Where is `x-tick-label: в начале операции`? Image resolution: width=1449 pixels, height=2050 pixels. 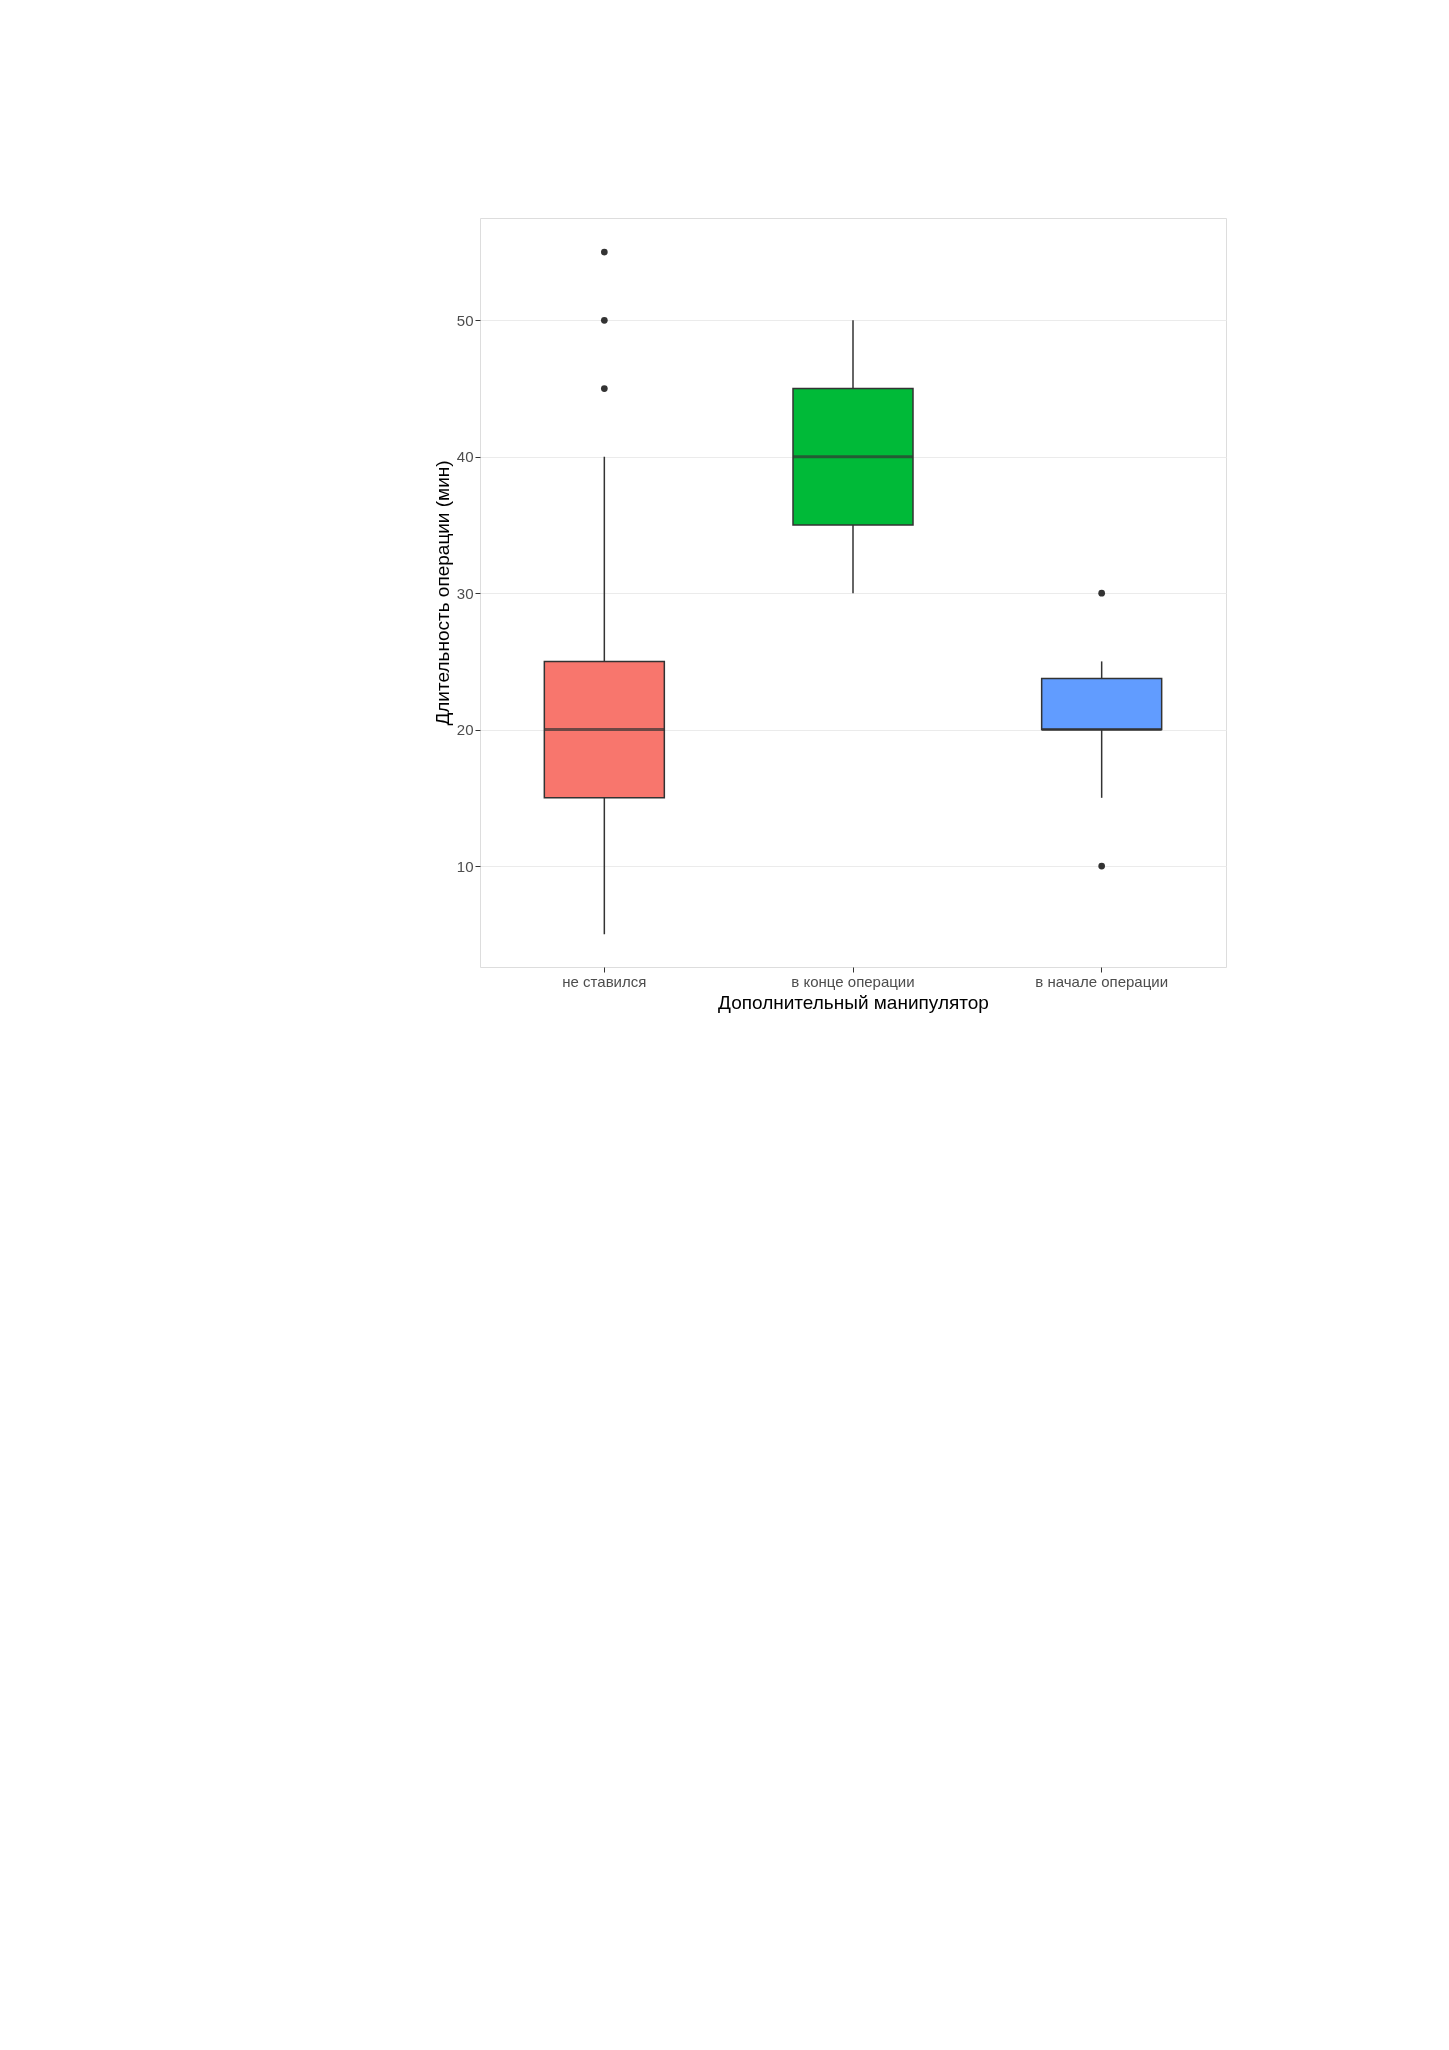
x-tick-label: в начале операции is located at coordinates (1102, 981).